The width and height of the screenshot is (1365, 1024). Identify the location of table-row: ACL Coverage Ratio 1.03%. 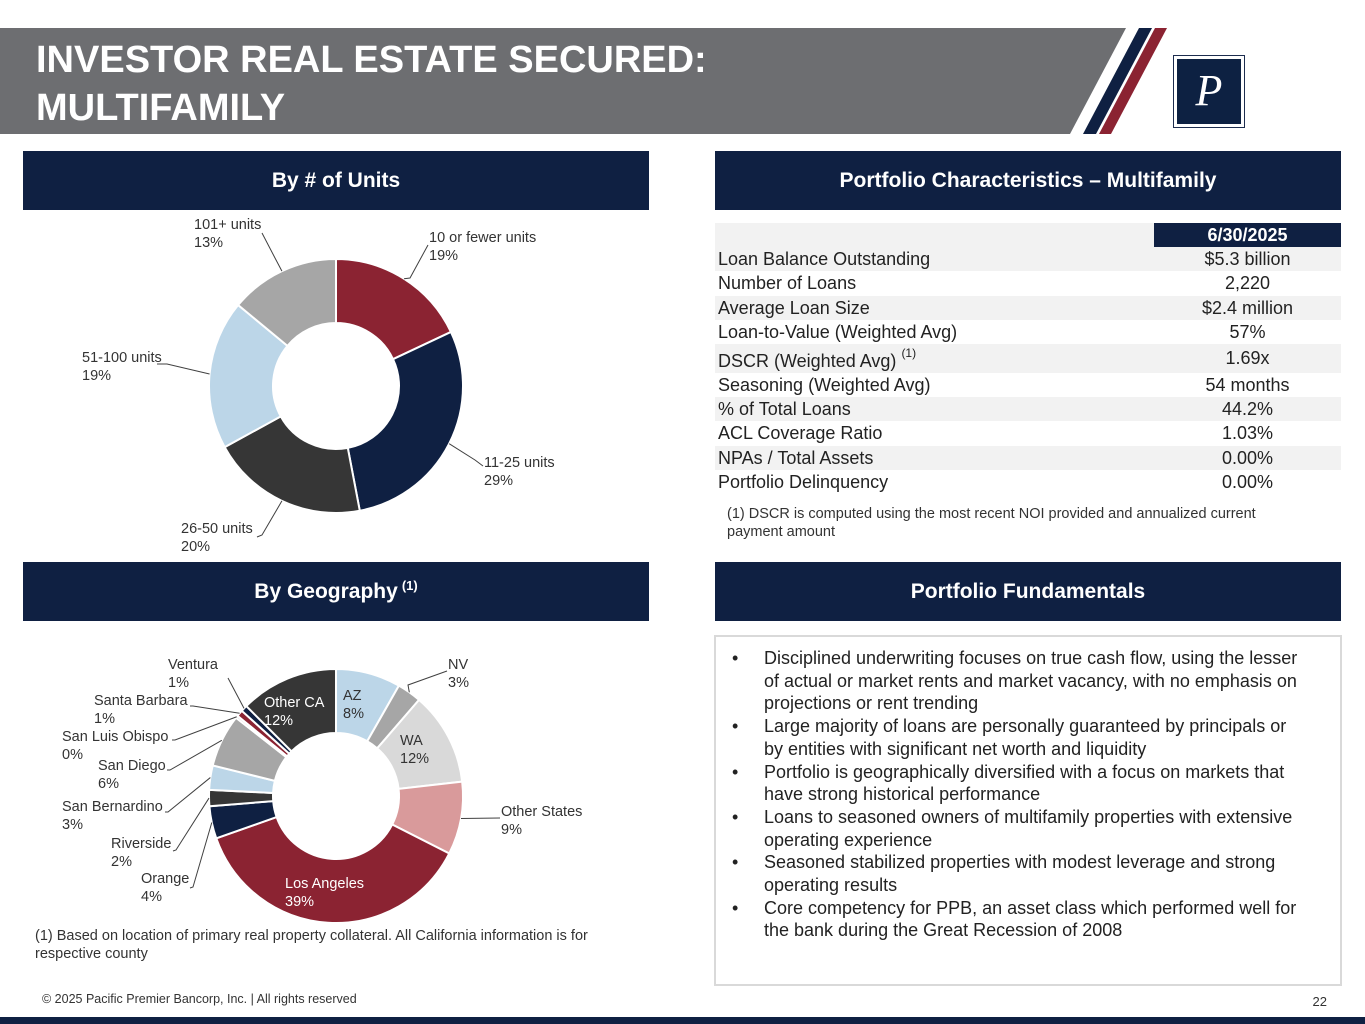
(1028, 433).